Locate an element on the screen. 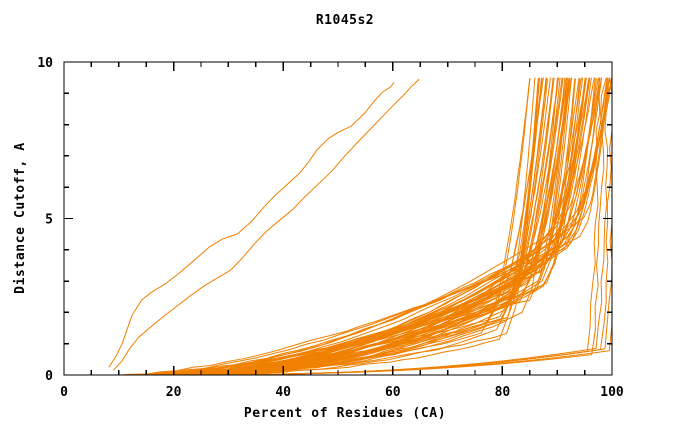 Image resolution: width=680 pixels, height=440 pixels. x-tick-label: 80 is located at coordinates (503, 392).